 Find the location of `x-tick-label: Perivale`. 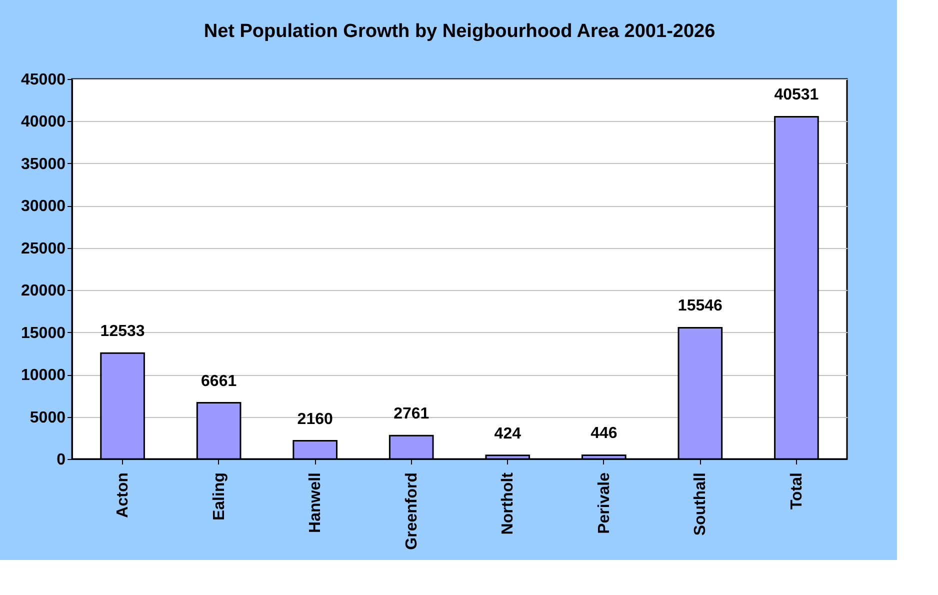

x-tick-label: Perivale is located at coordinates (604, 503).